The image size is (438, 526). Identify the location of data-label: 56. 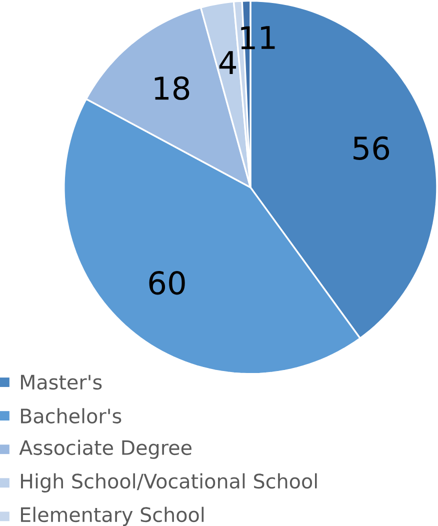
(372, 148).